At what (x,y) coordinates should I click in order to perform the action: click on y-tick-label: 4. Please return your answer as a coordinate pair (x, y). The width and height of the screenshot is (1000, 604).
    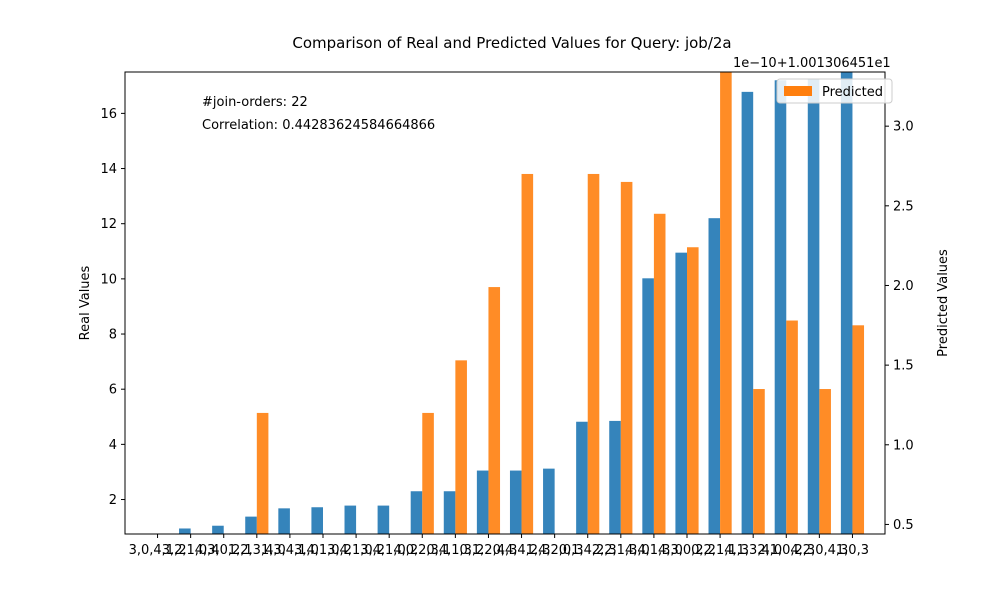
    Looking at the image, I should click on (113, 445).